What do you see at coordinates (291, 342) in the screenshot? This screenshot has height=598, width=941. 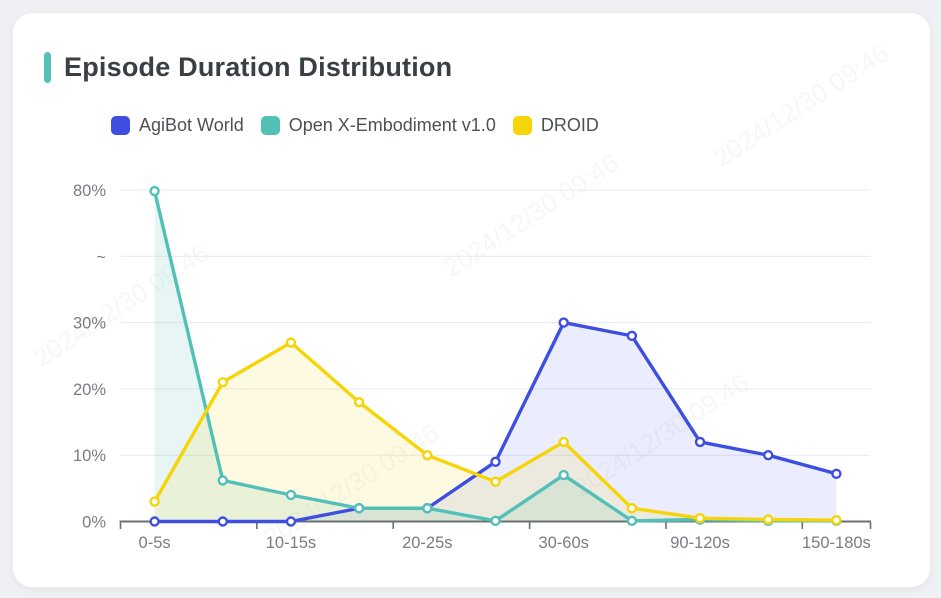 I see `data-point-droid-10-15s` at bounding box center [291, 342].